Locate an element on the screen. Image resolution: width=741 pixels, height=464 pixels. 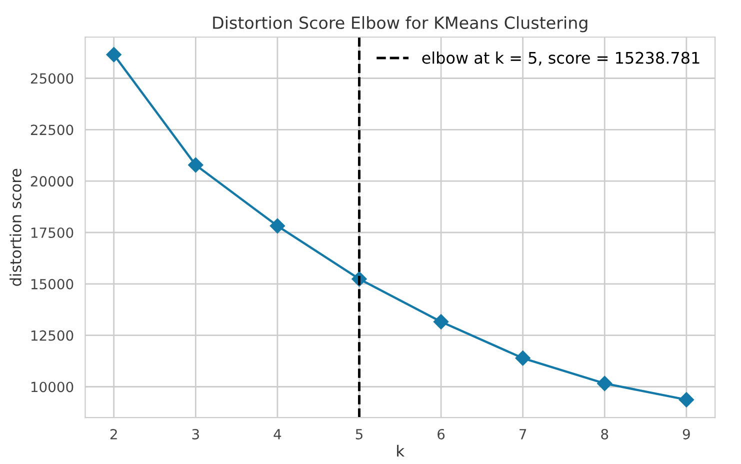
x-tick-label: 7 is located at coordinates (523, 434).